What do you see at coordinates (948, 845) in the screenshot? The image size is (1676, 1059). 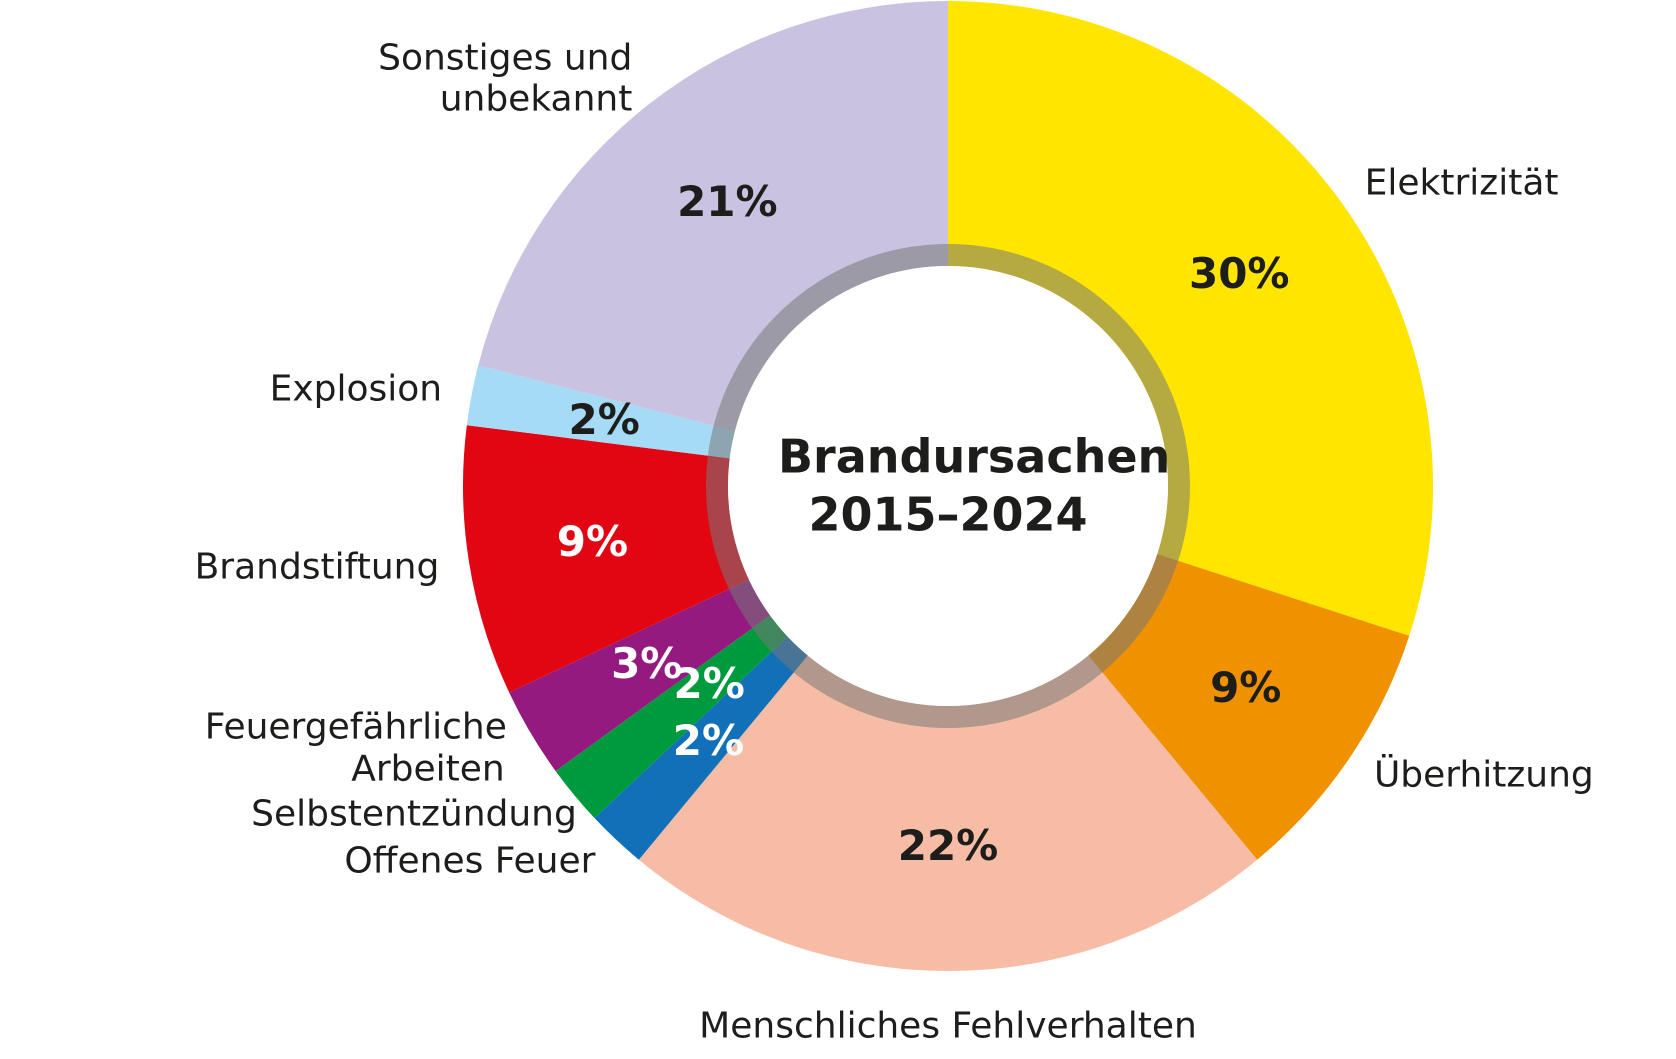 I see `value-label: 22%` at bounding box center [948, 845].